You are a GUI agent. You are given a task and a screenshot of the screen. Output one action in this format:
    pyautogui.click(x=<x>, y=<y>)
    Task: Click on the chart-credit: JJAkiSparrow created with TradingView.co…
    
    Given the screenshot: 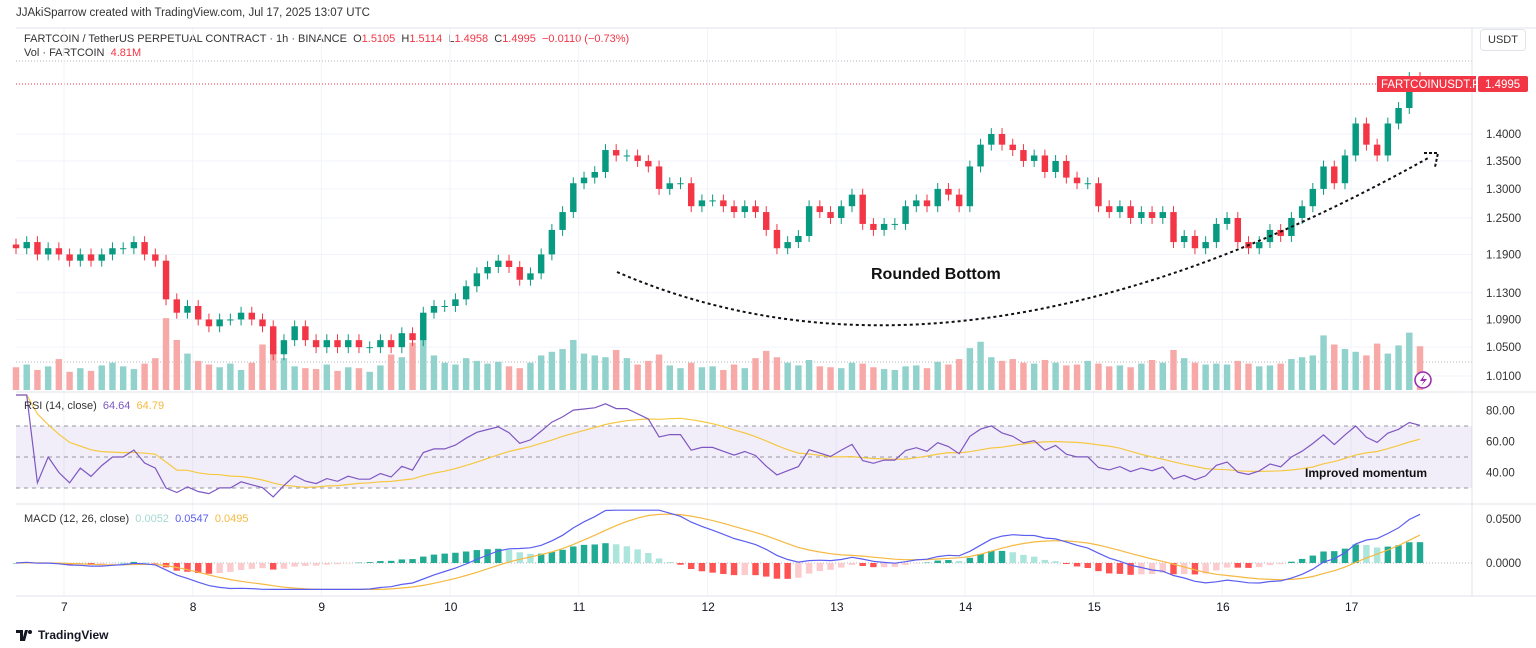 What is the action you would take?
    pyautogui.click(x=193, y=13)
    